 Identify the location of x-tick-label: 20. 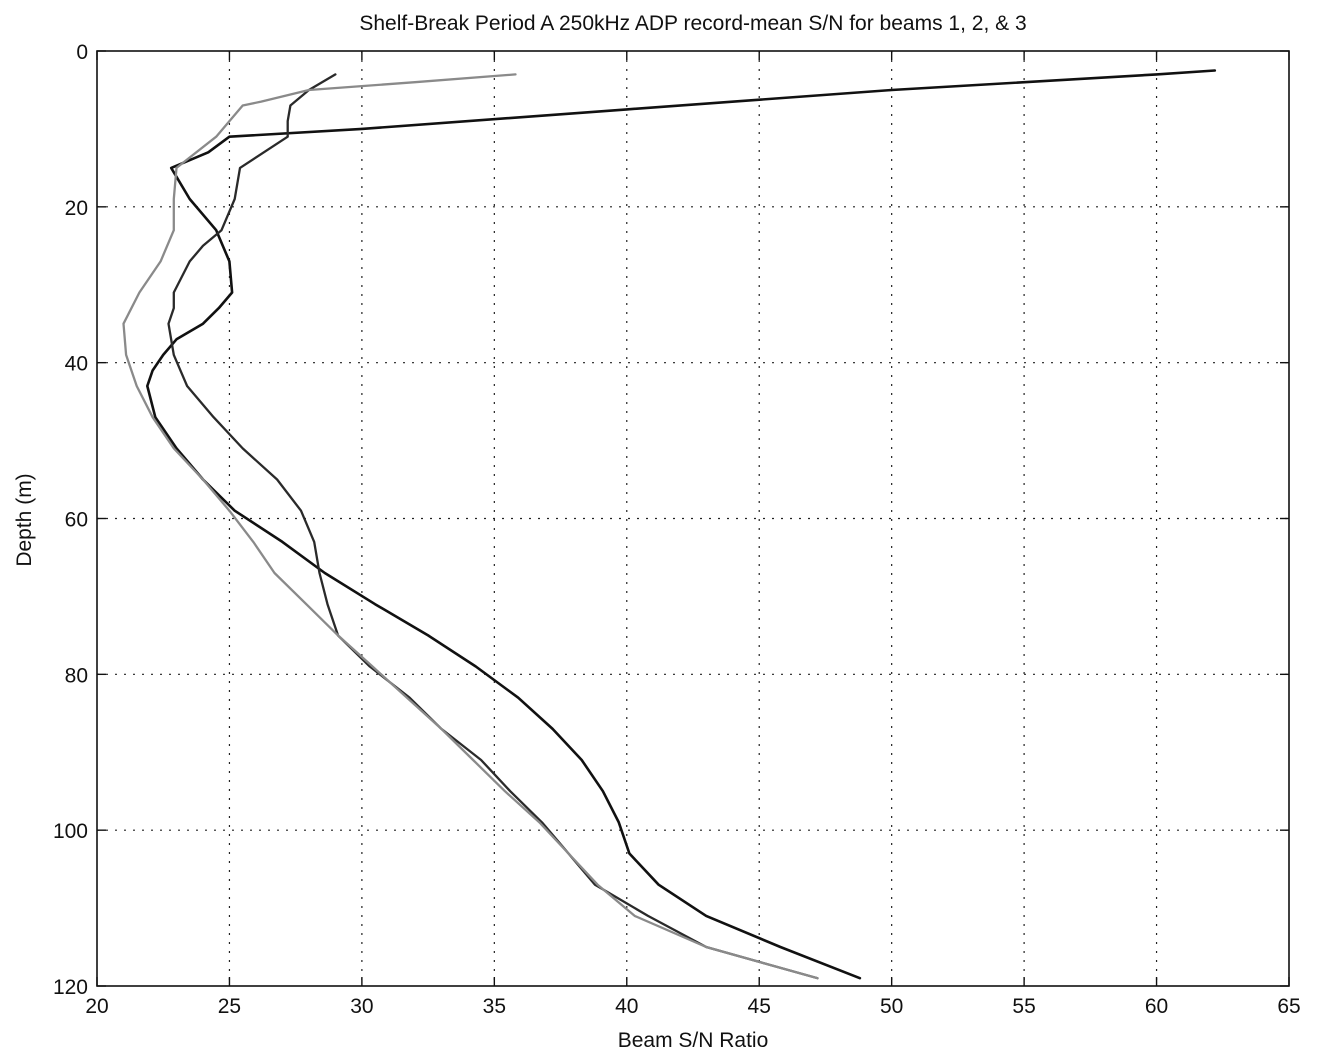
(96, 1006).